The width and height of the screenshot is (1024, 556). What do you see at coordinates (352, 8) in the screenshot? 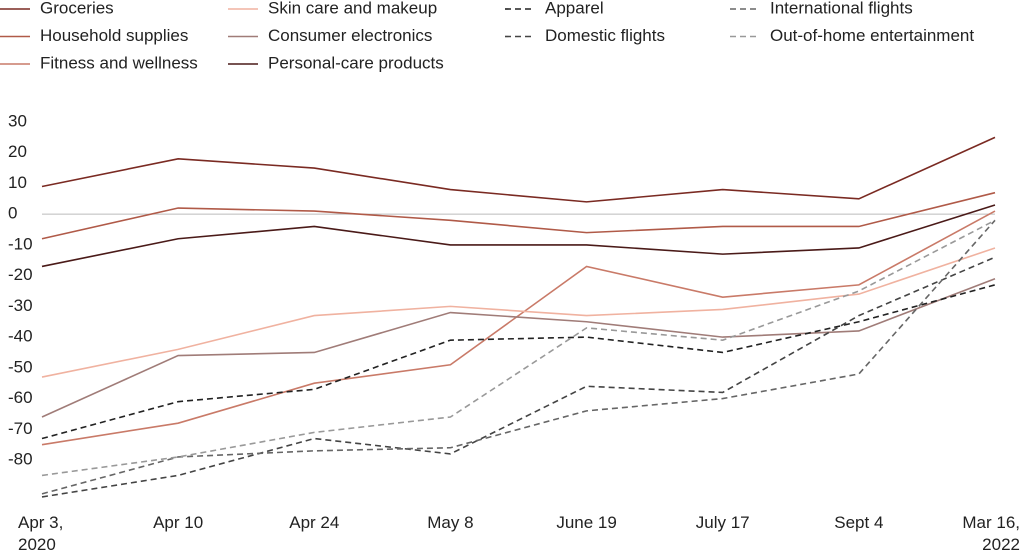
I see `legend-label: Skin care and makeup` at bounding box center [352, 8].